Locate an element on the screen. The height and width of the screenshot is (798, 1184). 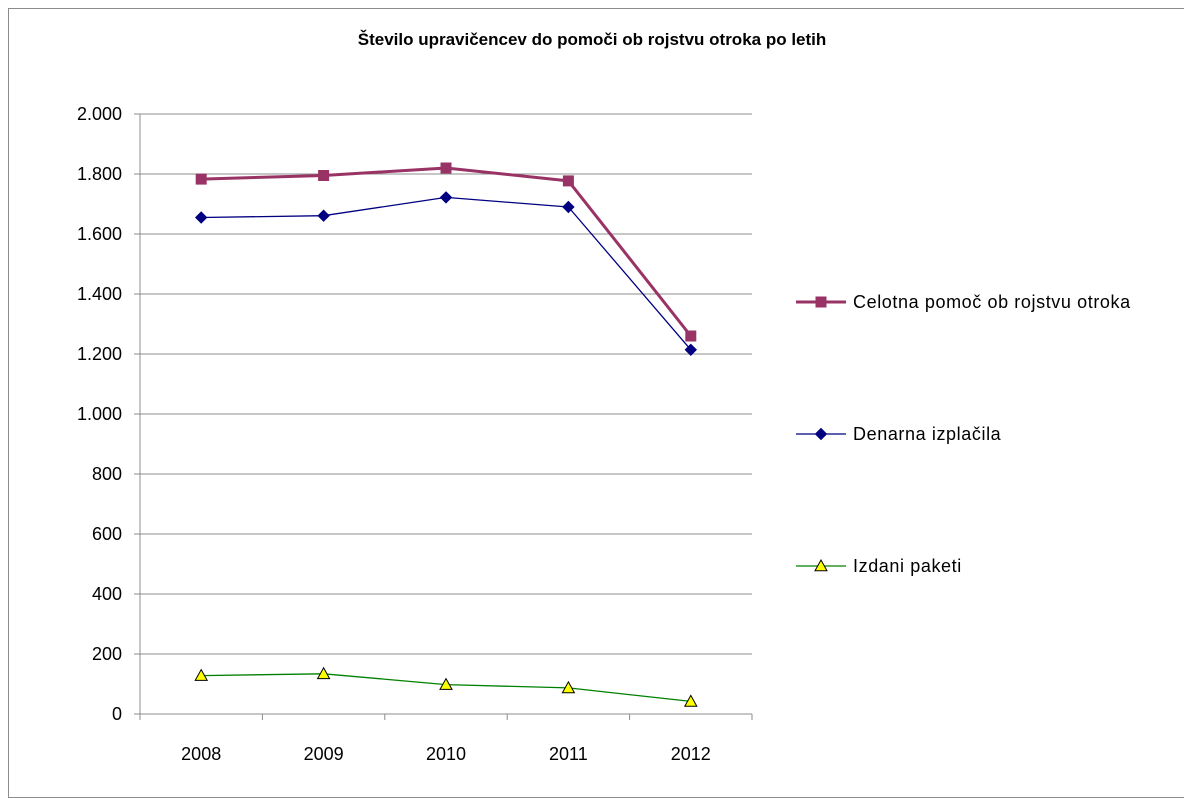
series-line is located at coordinates (446, 273).